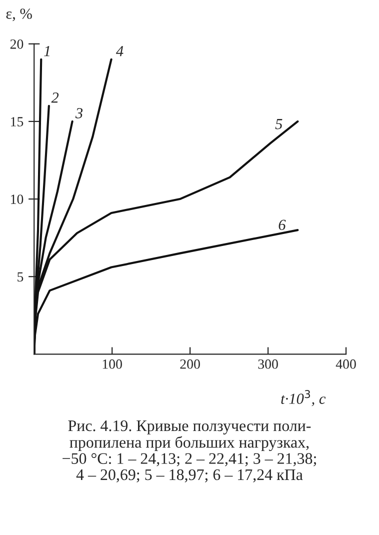 The height and width of the screenshot is (535, 379). What do you see at coordinates (79, 113) in the screenshot?
I see `annotation: 3` at bounding box center [79, 113].